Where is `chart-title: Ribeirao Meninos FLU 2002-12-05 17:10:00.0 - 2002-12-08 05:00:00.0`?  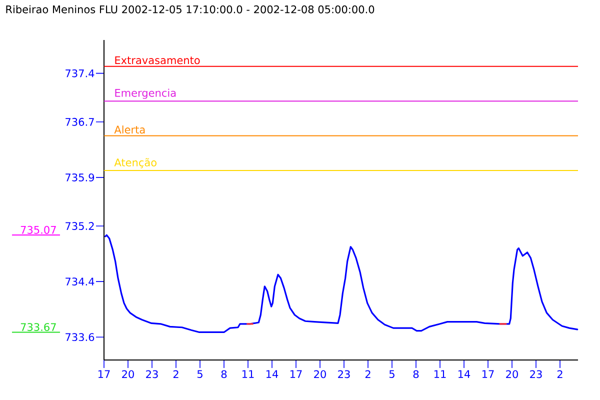
chart-title: Ribeirao Meninos FLU 2002-12-05 17:10:00.0 - 2002-12-08 05:00:00.0 is located at coordinates (190, 9).